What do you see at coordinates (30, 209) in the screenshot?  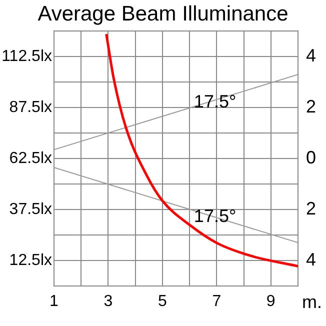 I see `y-tick-label: 37.5lx` at bounding box center [30, 209].